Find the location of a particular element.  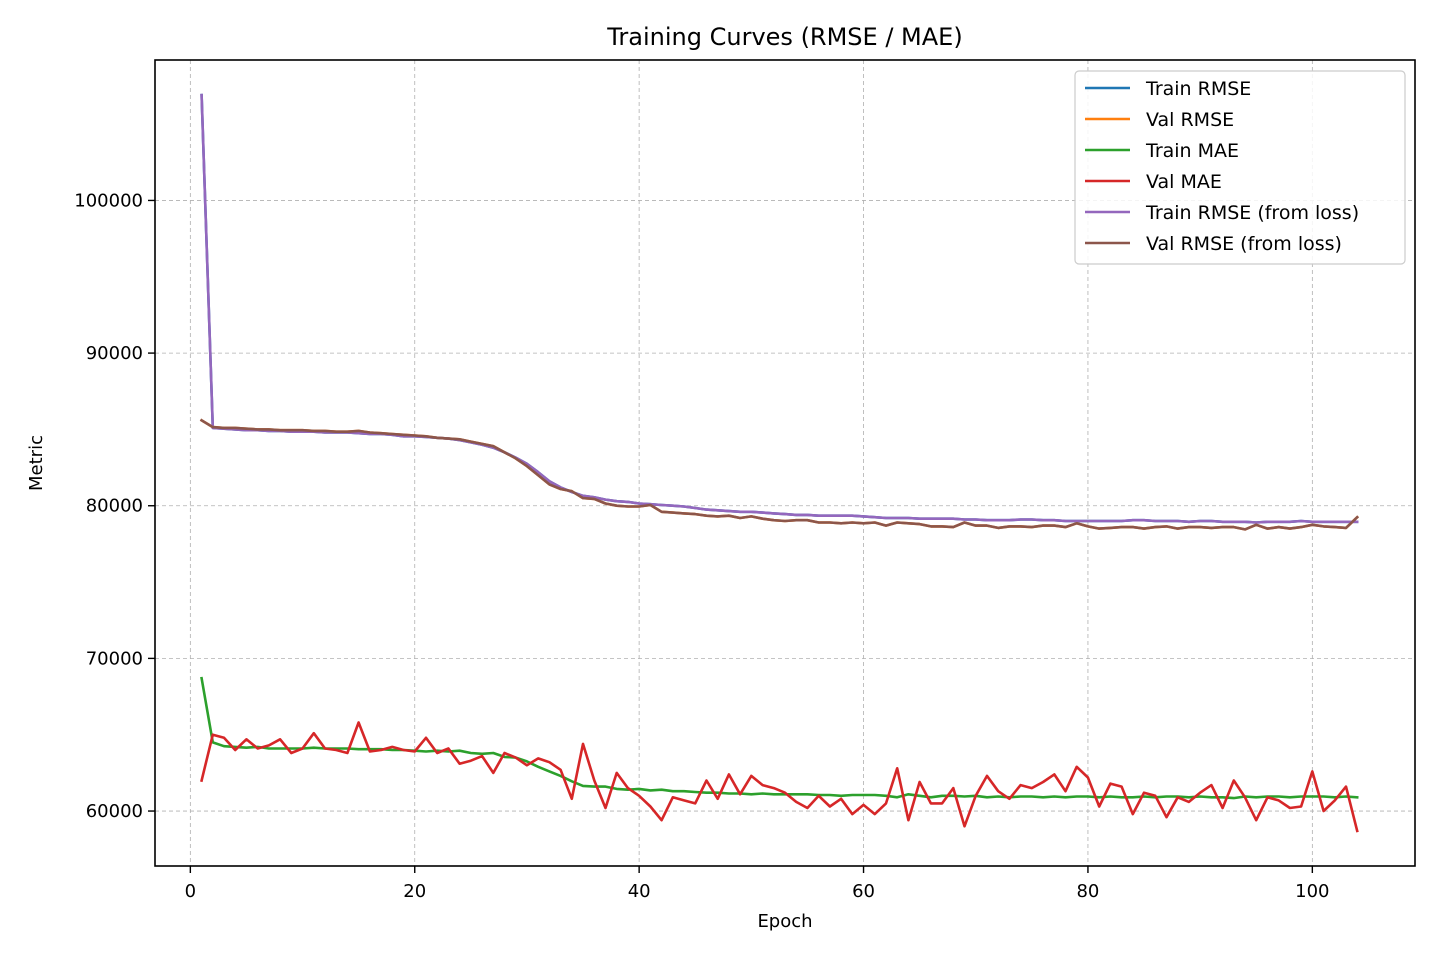

legend-label-val-rmse-from-loss: Val RMSE (from loss) is located at coordinates (1244, 244).